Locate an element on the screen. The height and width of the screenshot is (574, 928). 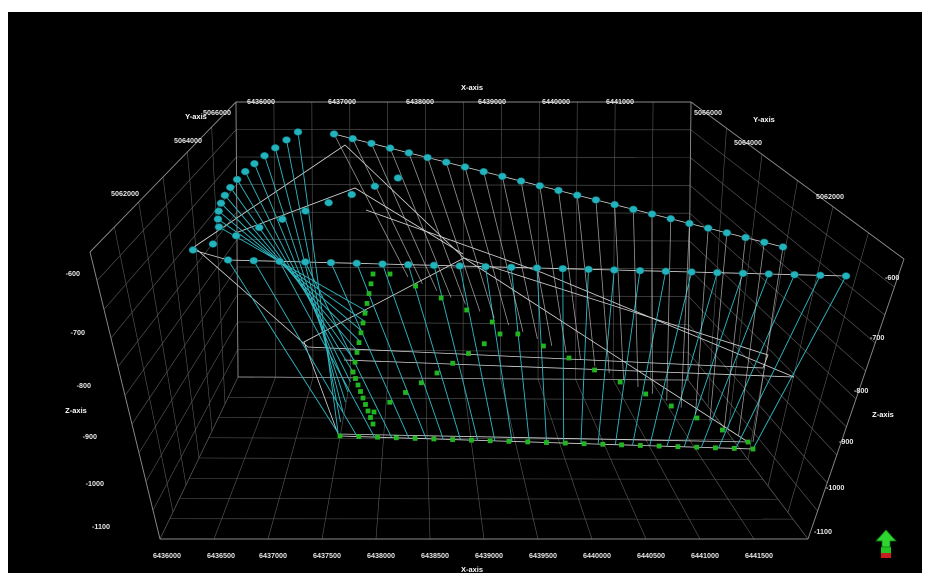
z-axis-title-right: Z-axis is located at coordinates (883, 414).